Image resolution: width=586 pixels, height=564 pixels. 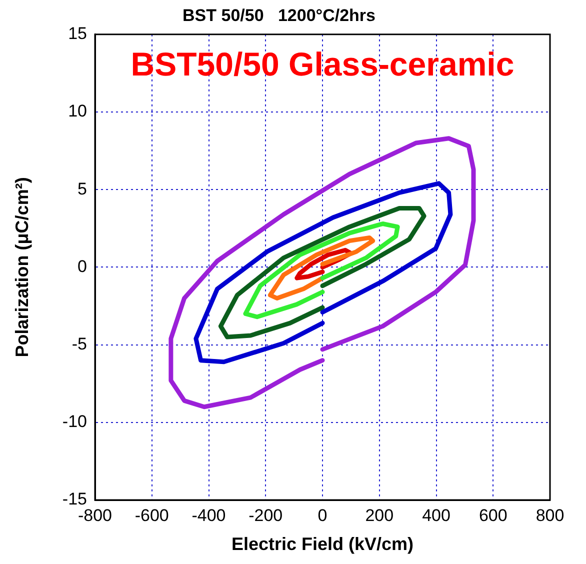 I want to click on y-tick-label: 5, so click(x=82, y=188).